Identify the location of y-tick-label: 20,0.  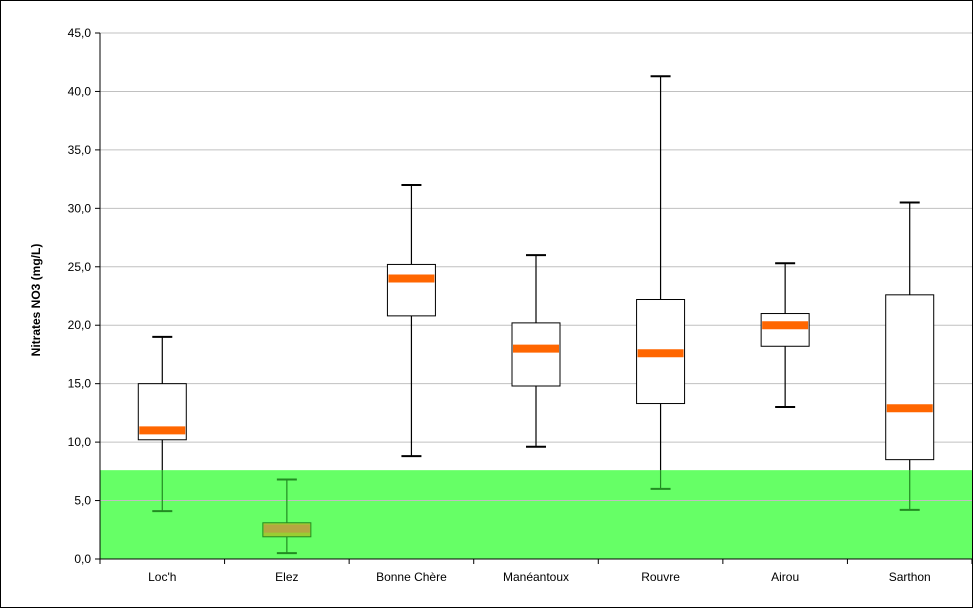
(80, 325).